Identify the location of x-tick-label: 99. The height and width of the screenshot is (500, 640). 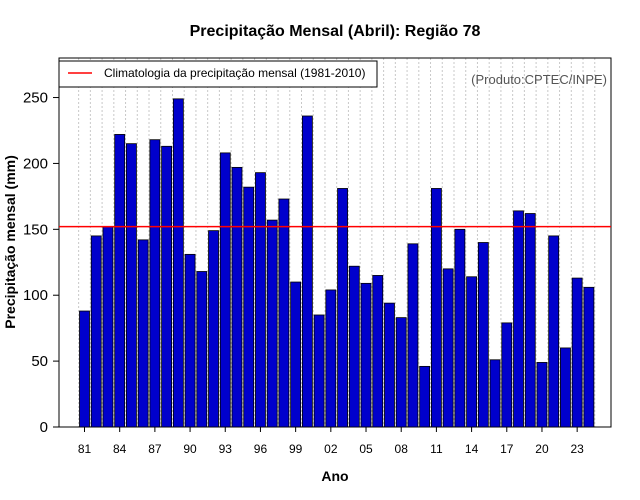
(296, 449).